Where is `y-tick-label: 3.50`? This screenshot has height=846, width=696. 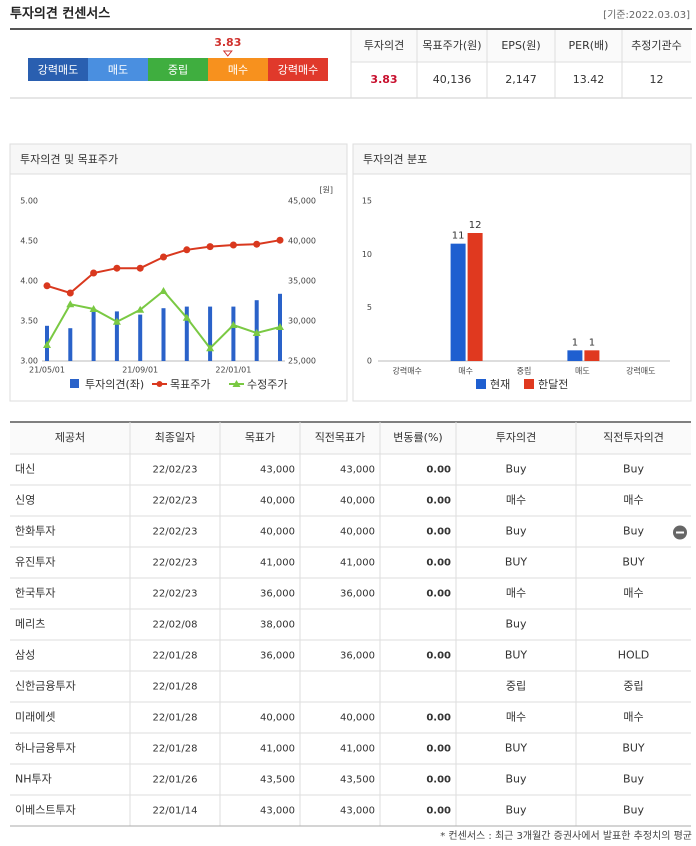 y-tick-label: 3.50 is located at coordinates (29, 321).